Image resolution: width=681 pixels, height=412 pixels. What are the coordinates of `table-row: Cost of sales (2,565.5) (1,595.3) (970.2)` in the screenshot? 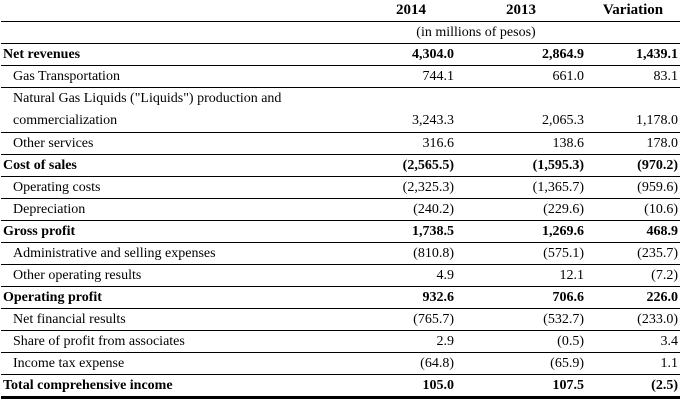 It's located at (340, 165).